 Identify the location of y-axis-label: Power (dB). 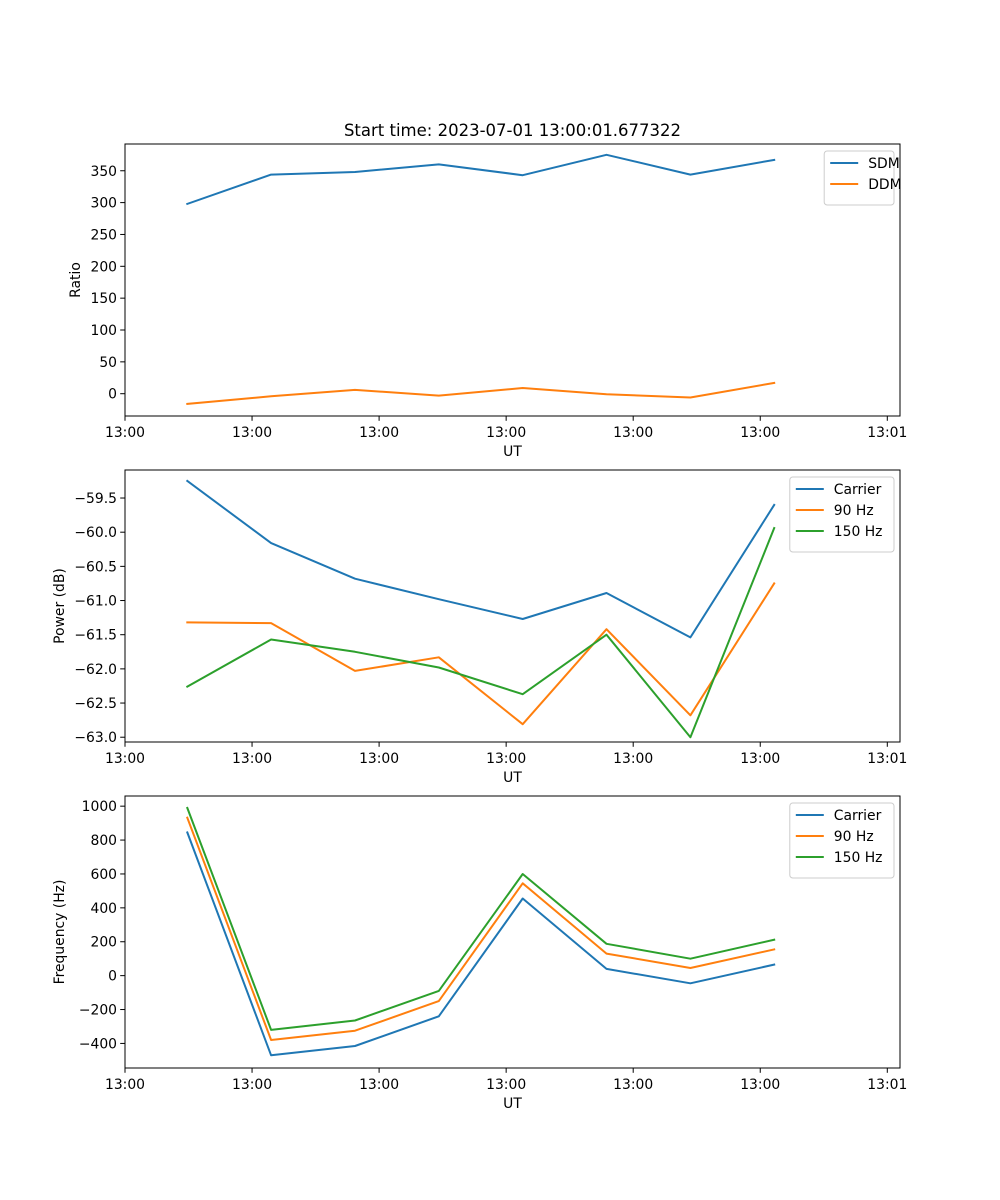
(60, 606).